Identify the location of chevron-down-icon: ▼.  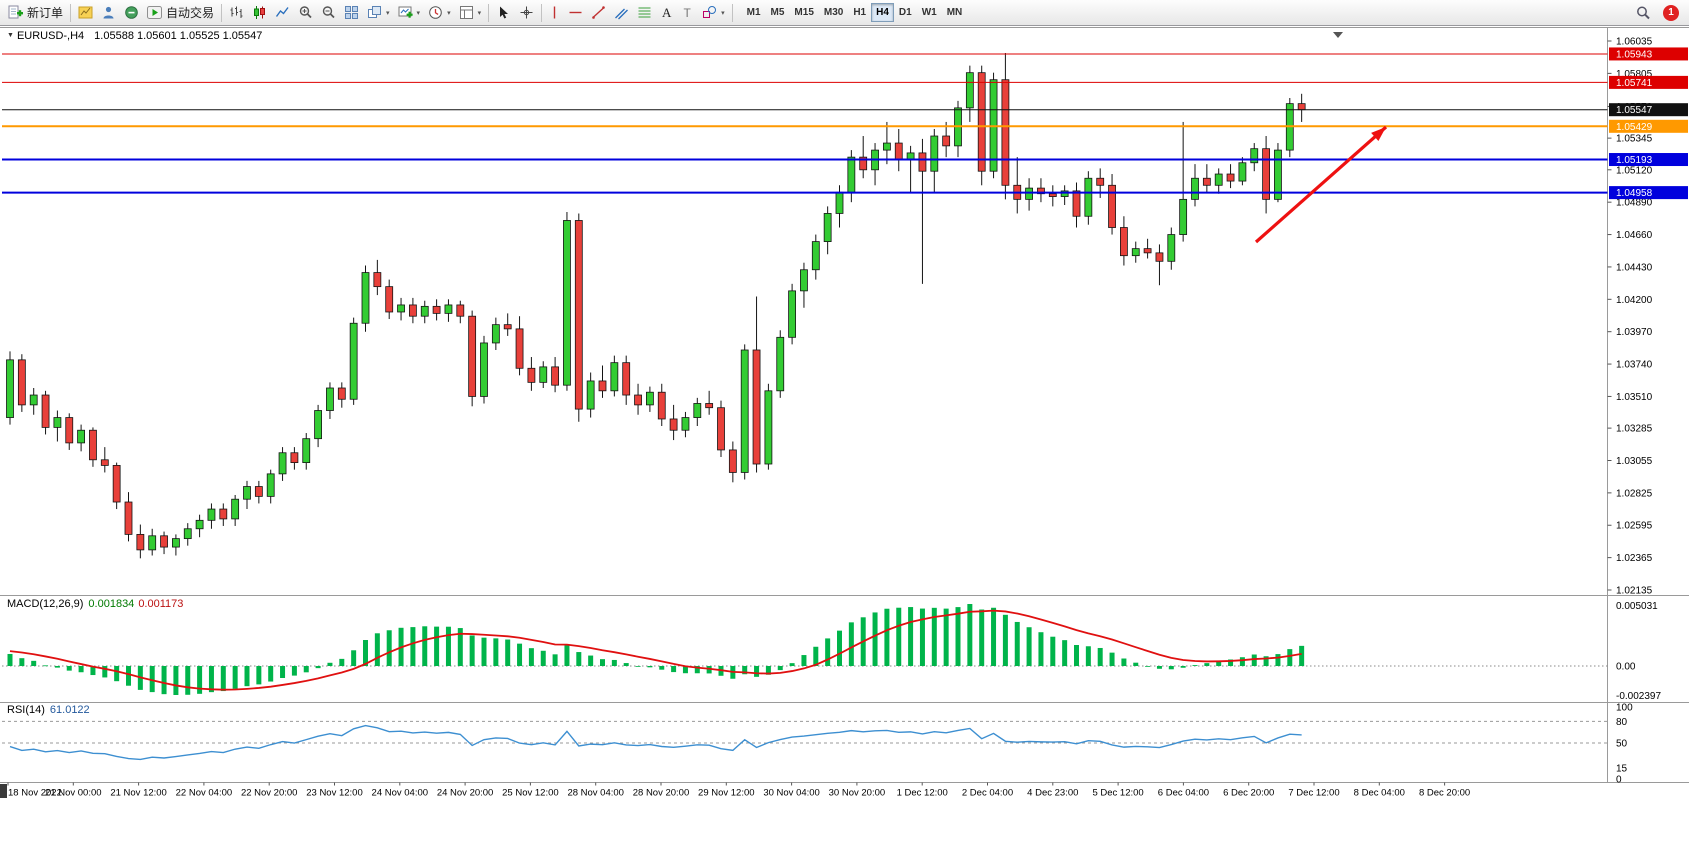
(10, 35).